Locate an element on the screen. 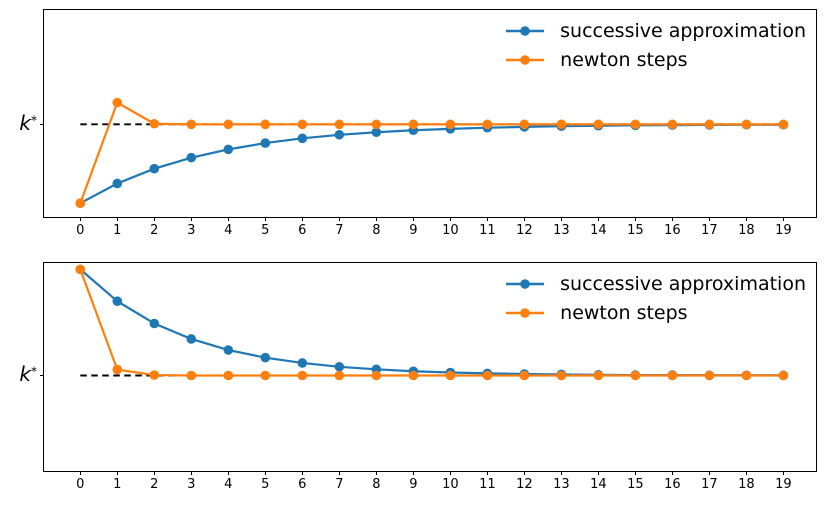 This screenshot has height=505, width=828. legend-line-marker-newton-icon is located at coordinates (525, 60).